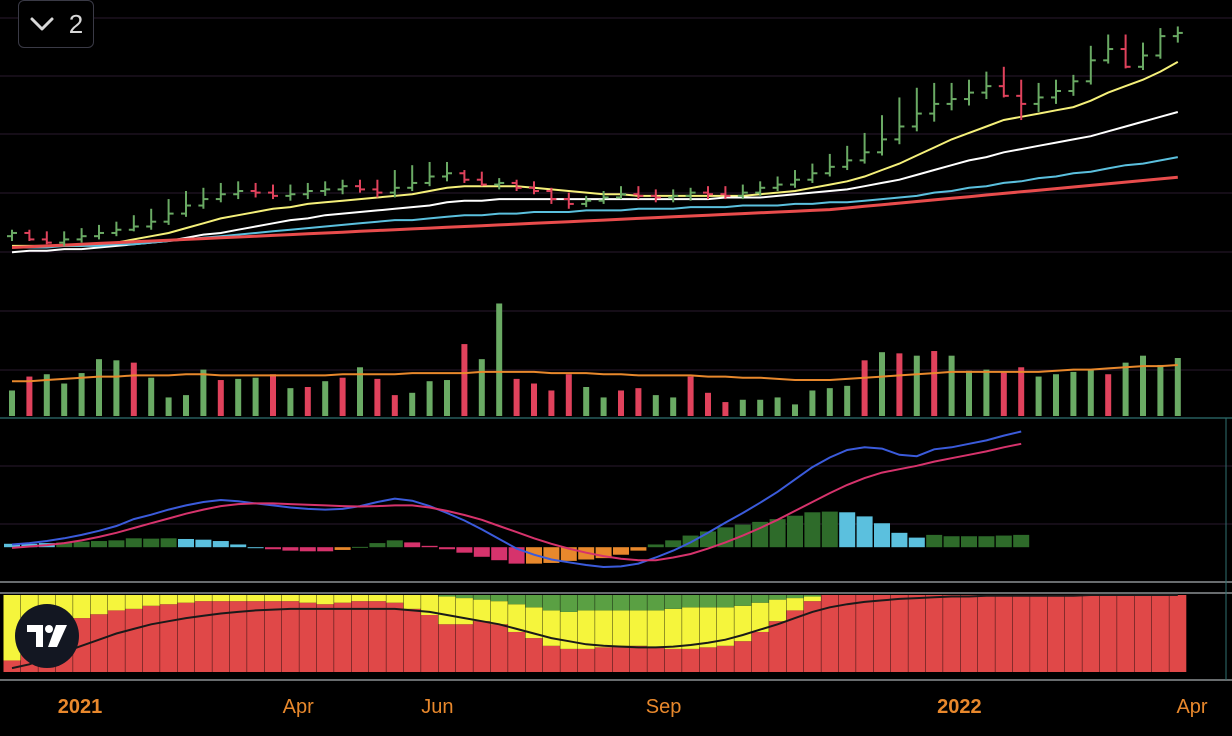 The width and height of the screenshot is (1232, 736). Describe the element at coordinates (47, 636) in the screenshot. I see `tradingview-logo` at that location.